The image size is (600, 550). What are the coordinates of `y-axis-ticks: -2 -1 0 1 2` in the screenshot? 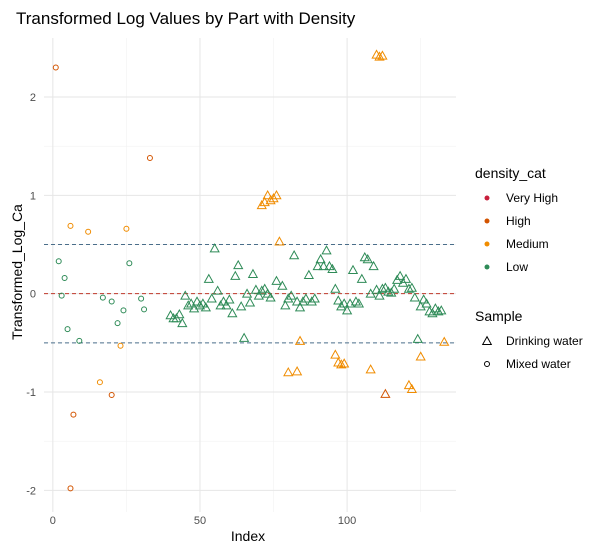 It's located at (31, 294).